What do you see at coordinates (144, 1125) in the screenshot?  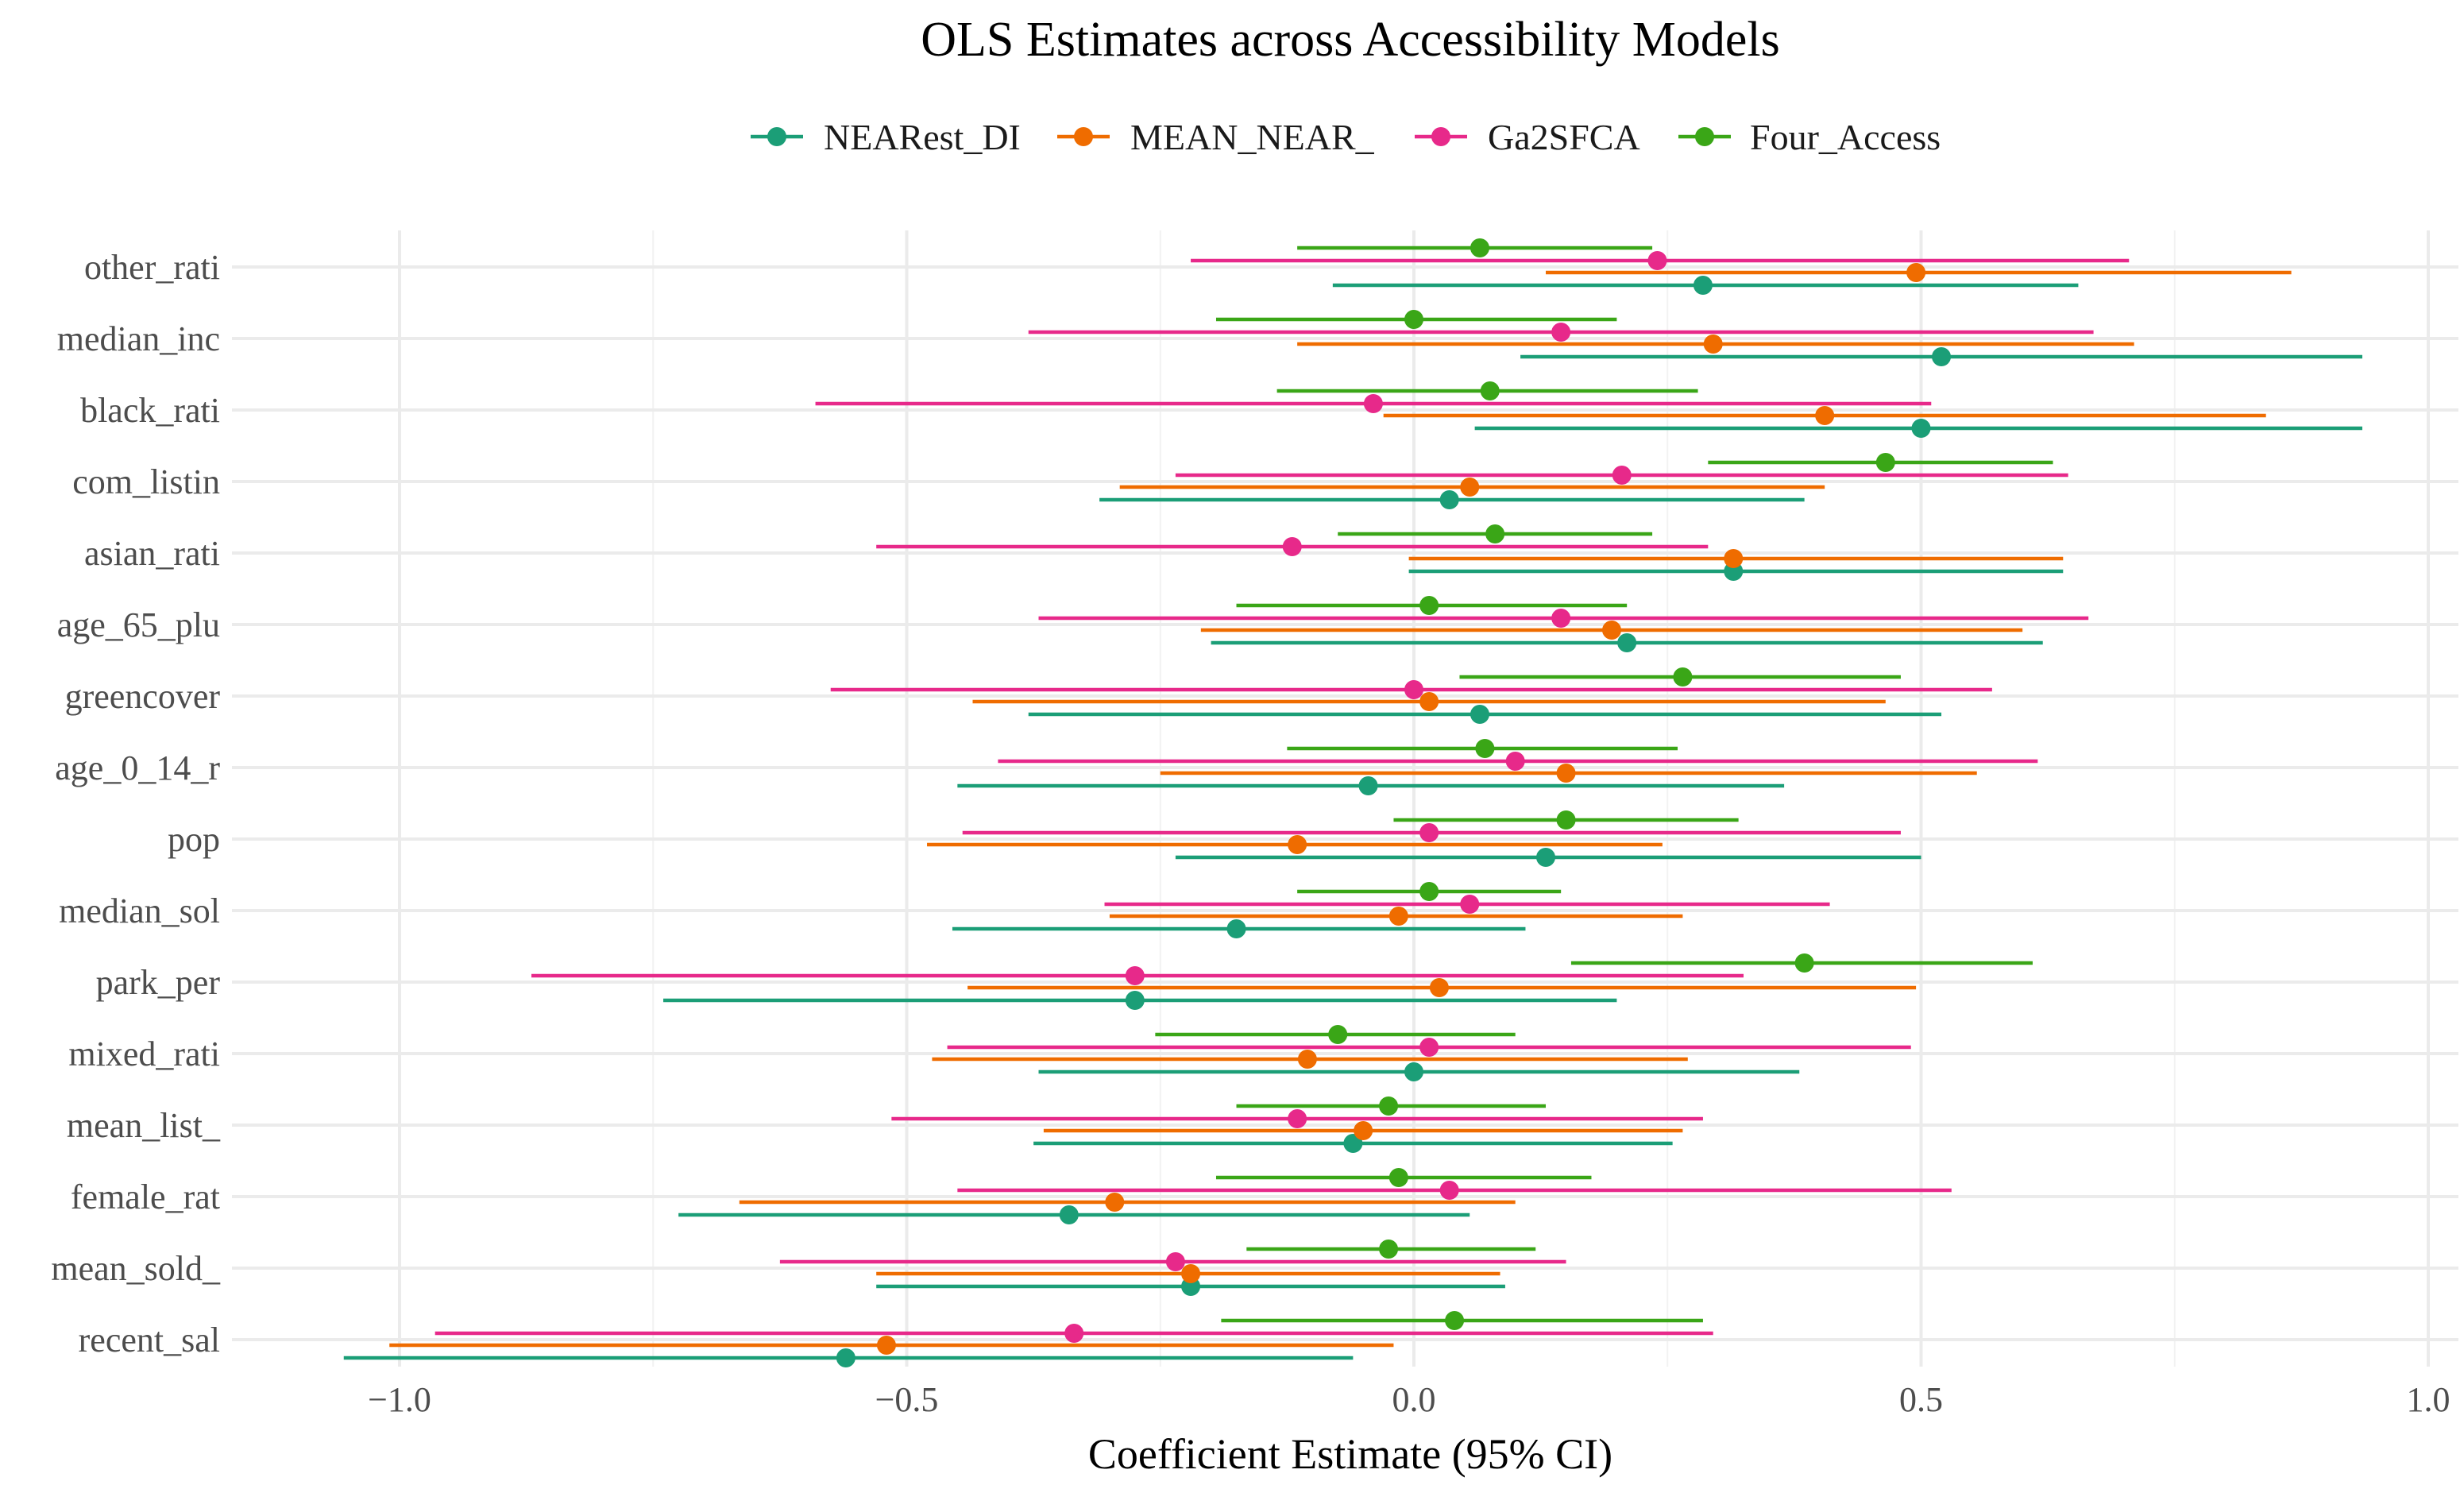 I see `y-tick-label: mean_list_` at bounding box center [144, 1125].